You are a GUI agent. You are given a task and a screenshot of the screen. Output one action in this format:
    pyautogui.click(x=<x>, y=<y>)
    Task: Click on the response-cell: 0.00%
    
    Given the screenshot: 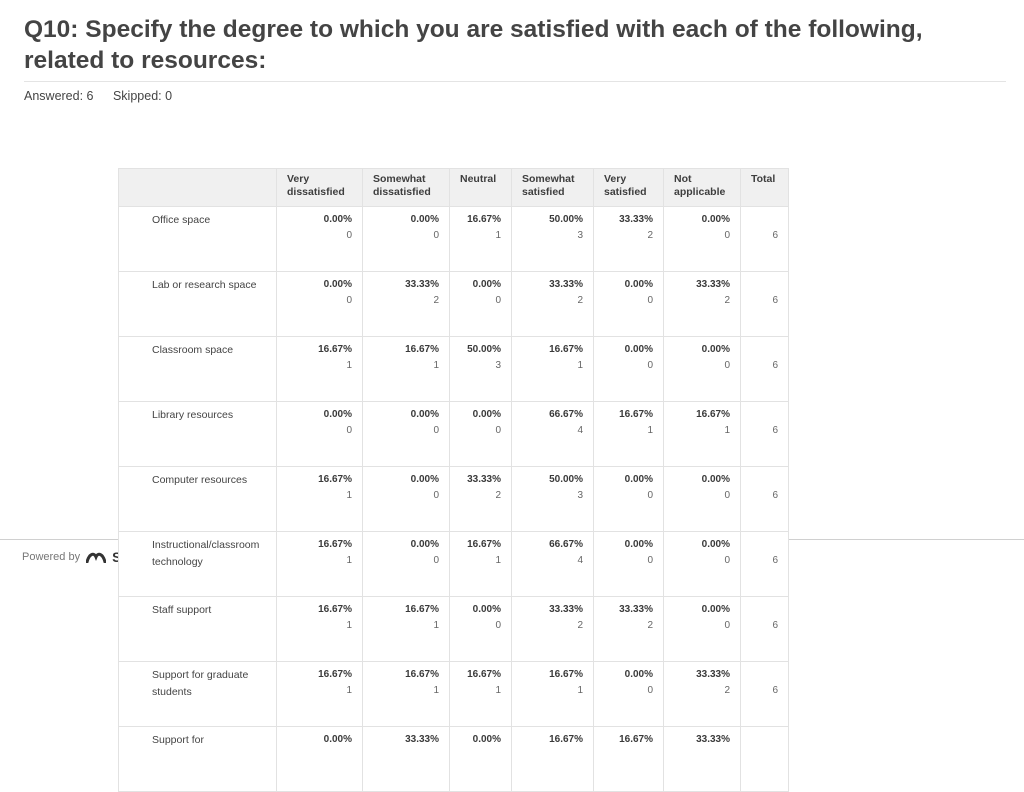 What is the action you would take?
    pyautogui.click(x=480, y=759)
    